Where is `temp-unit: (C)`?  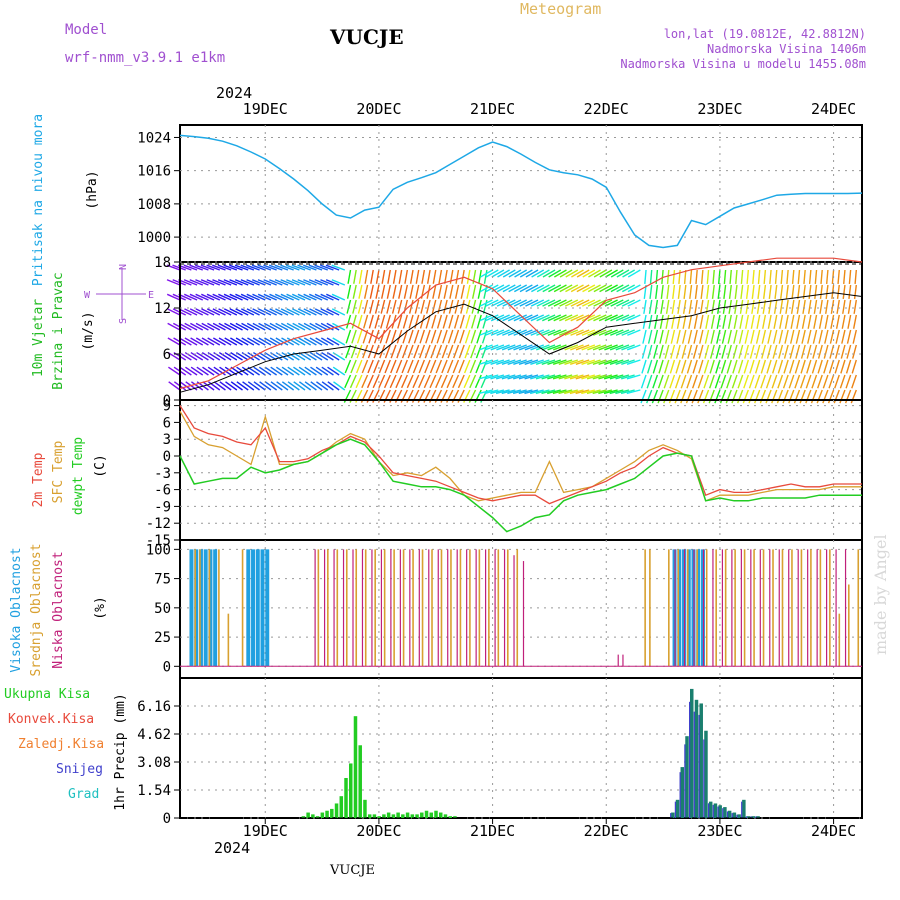
temp-unit: (C) is located at coordinates (100, 465).